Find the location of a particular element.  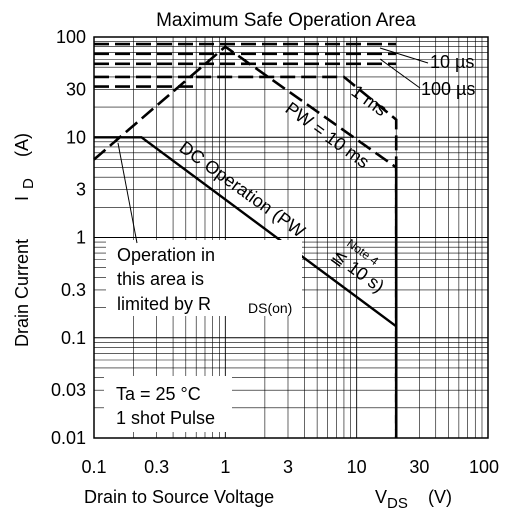

x-tick-label: 3 is located at coordinates (288, 467).